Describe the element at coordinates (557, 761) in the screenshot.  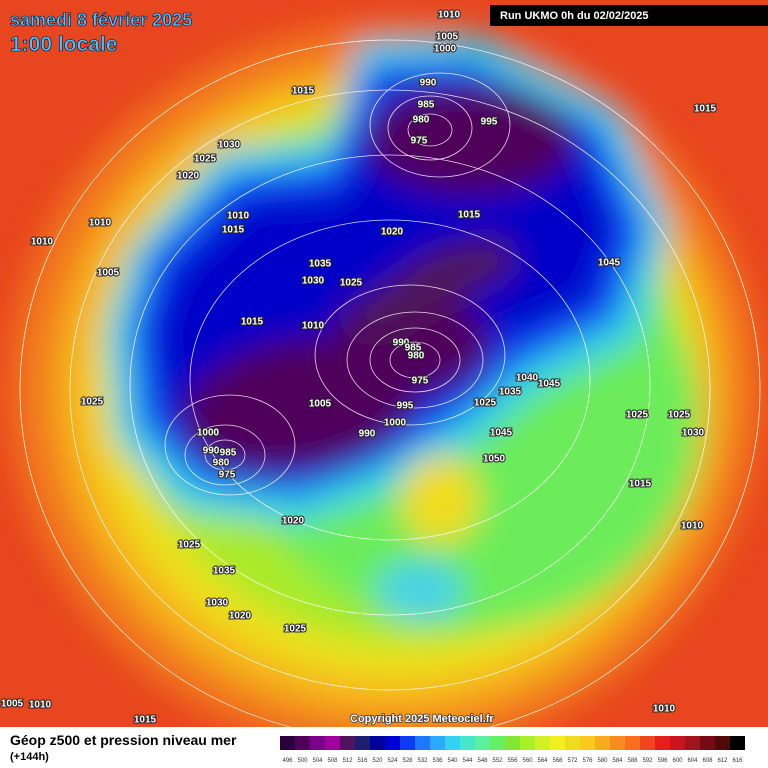
I see `colorbar-label: 568` at that location.